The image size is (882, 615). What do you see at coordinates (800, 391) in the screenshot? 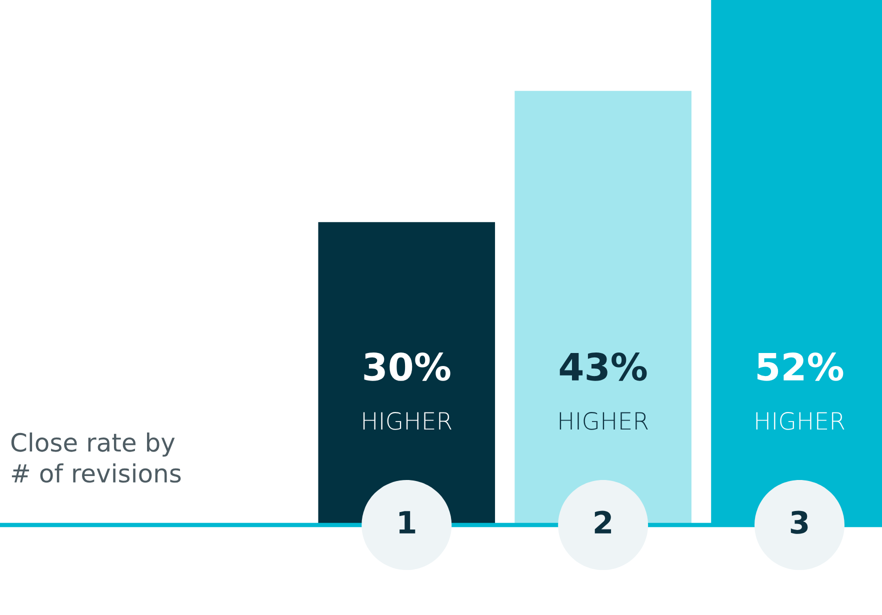
I see `data-label: 52% HIGHER` at bounding box center [800, 391].